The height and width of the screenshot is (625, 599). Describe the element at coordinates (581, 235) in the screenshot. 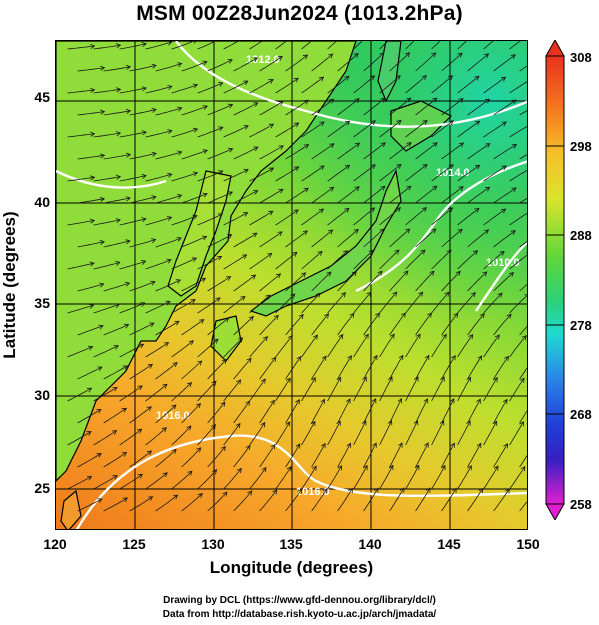

I see `colorbar-tick: 288` at that location.